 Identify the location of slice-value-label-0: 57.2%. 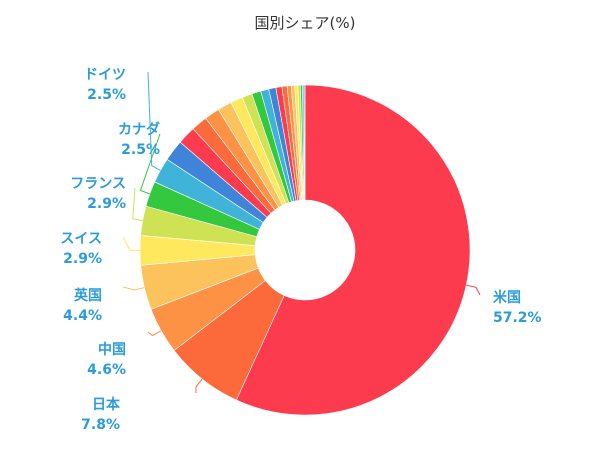
(517, 318).